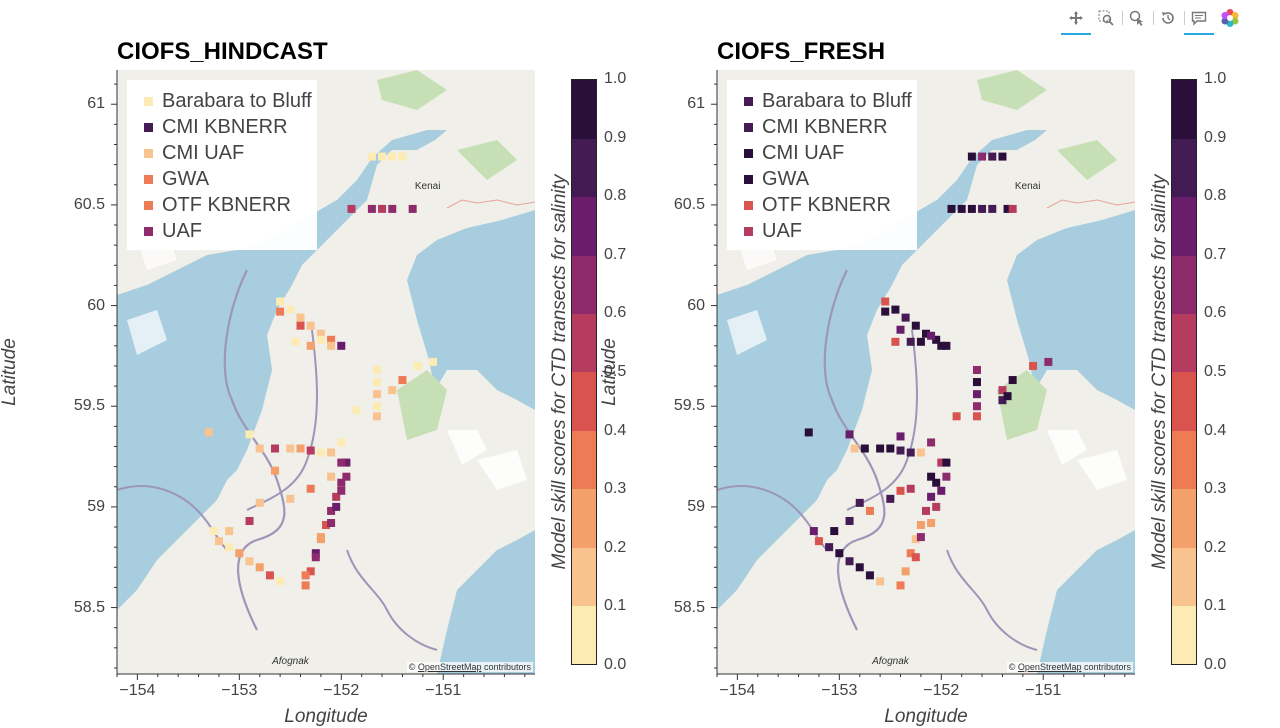 The width and height of the screenshot is (1280, 728). Describe the element at coordinates (1168, 18) in the screenshot. I see `reset-tool` at that location.